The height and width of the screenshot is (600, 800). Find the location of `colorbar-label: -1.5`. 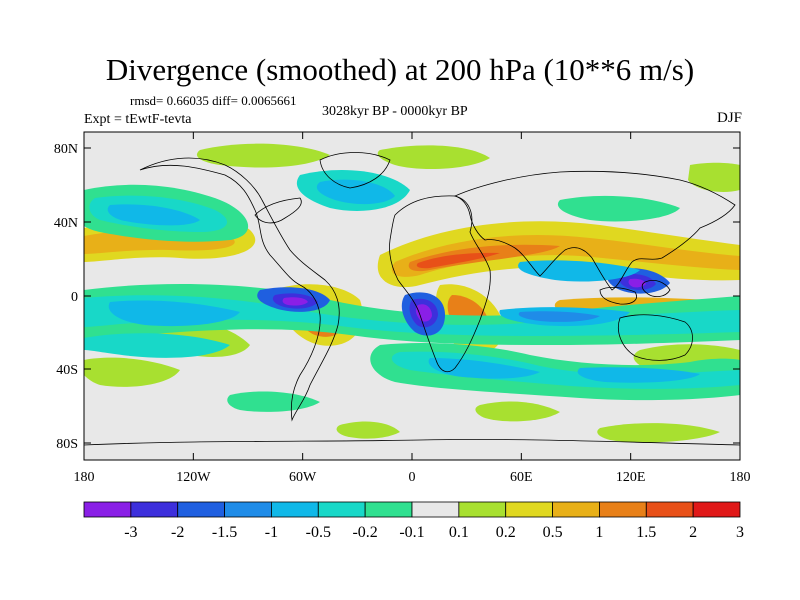

colorbar-label: -1.5 is located at coordinates (224, 532).